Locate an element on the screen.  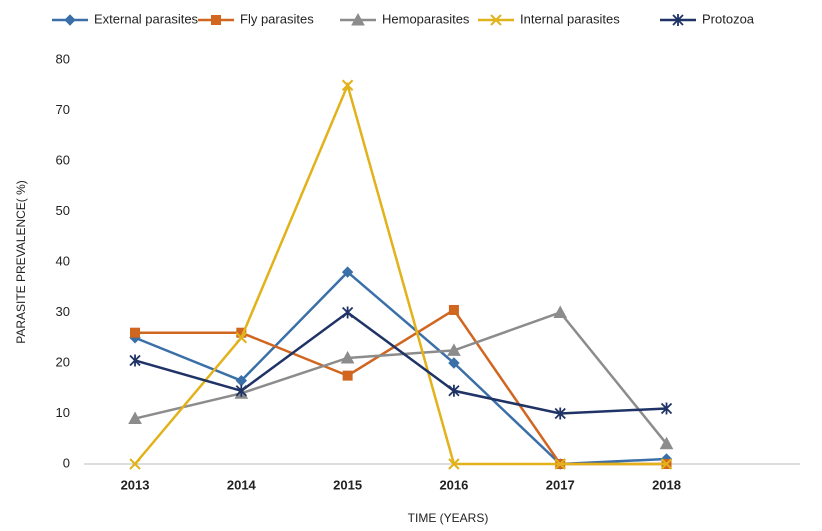
legend-label: External parasites is located at coordinates (146, 18).